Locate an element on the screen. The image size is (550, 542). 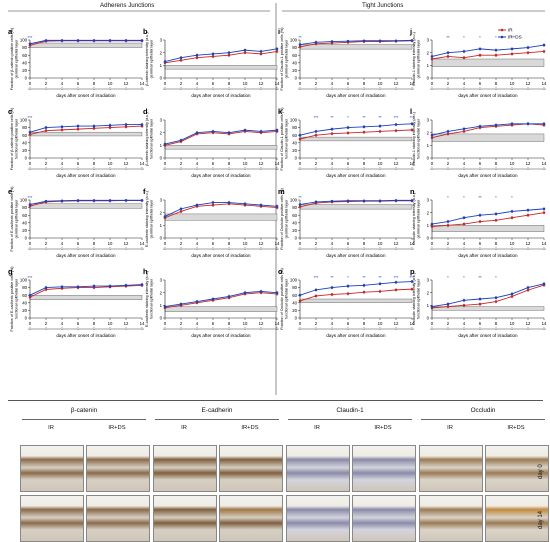
data-point-g is located at coordinates (78, 287).